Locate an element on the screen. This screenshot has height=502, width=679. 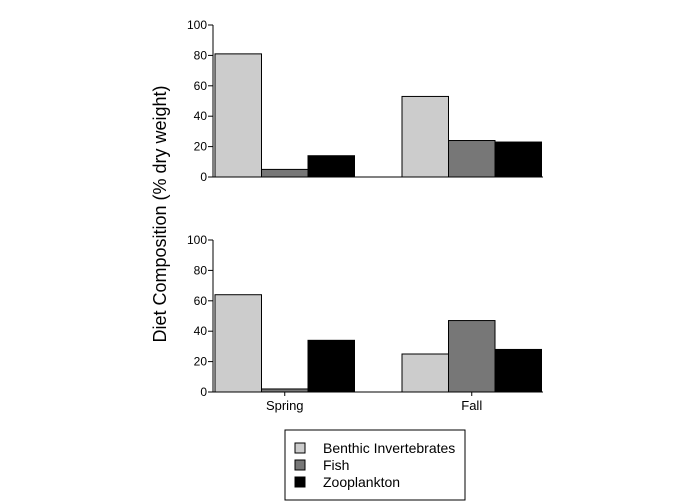
legend-box is located at coordinates (375, 465).